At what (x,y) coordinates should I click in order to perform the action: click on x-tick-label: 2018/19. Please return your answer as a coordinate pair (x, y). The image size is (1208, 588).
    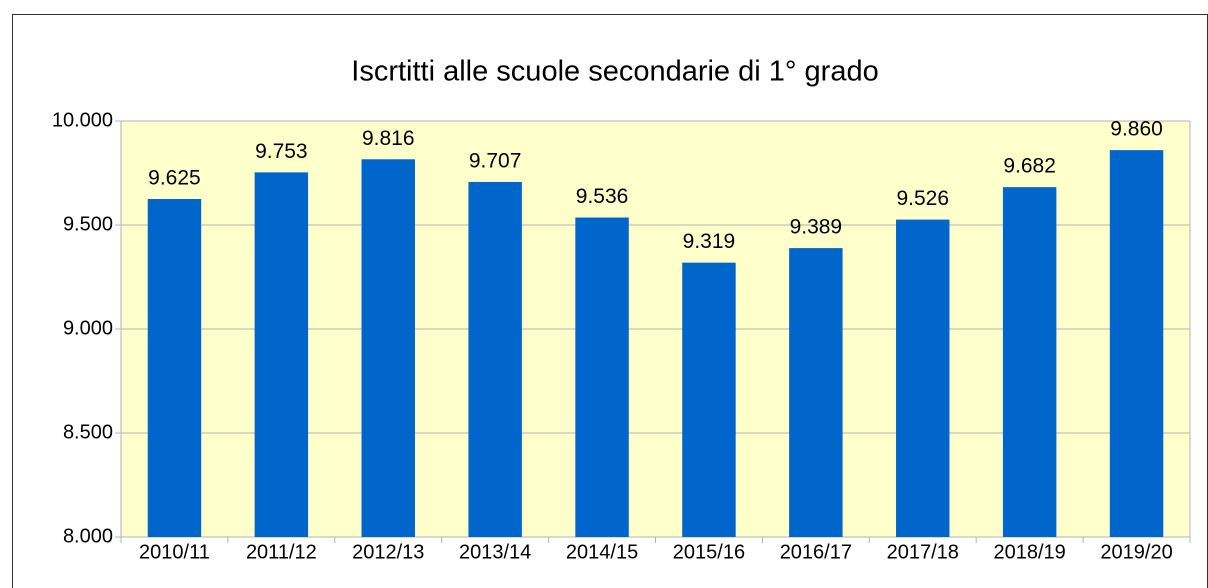
    Looking at the image, I should click on (1030, 552).